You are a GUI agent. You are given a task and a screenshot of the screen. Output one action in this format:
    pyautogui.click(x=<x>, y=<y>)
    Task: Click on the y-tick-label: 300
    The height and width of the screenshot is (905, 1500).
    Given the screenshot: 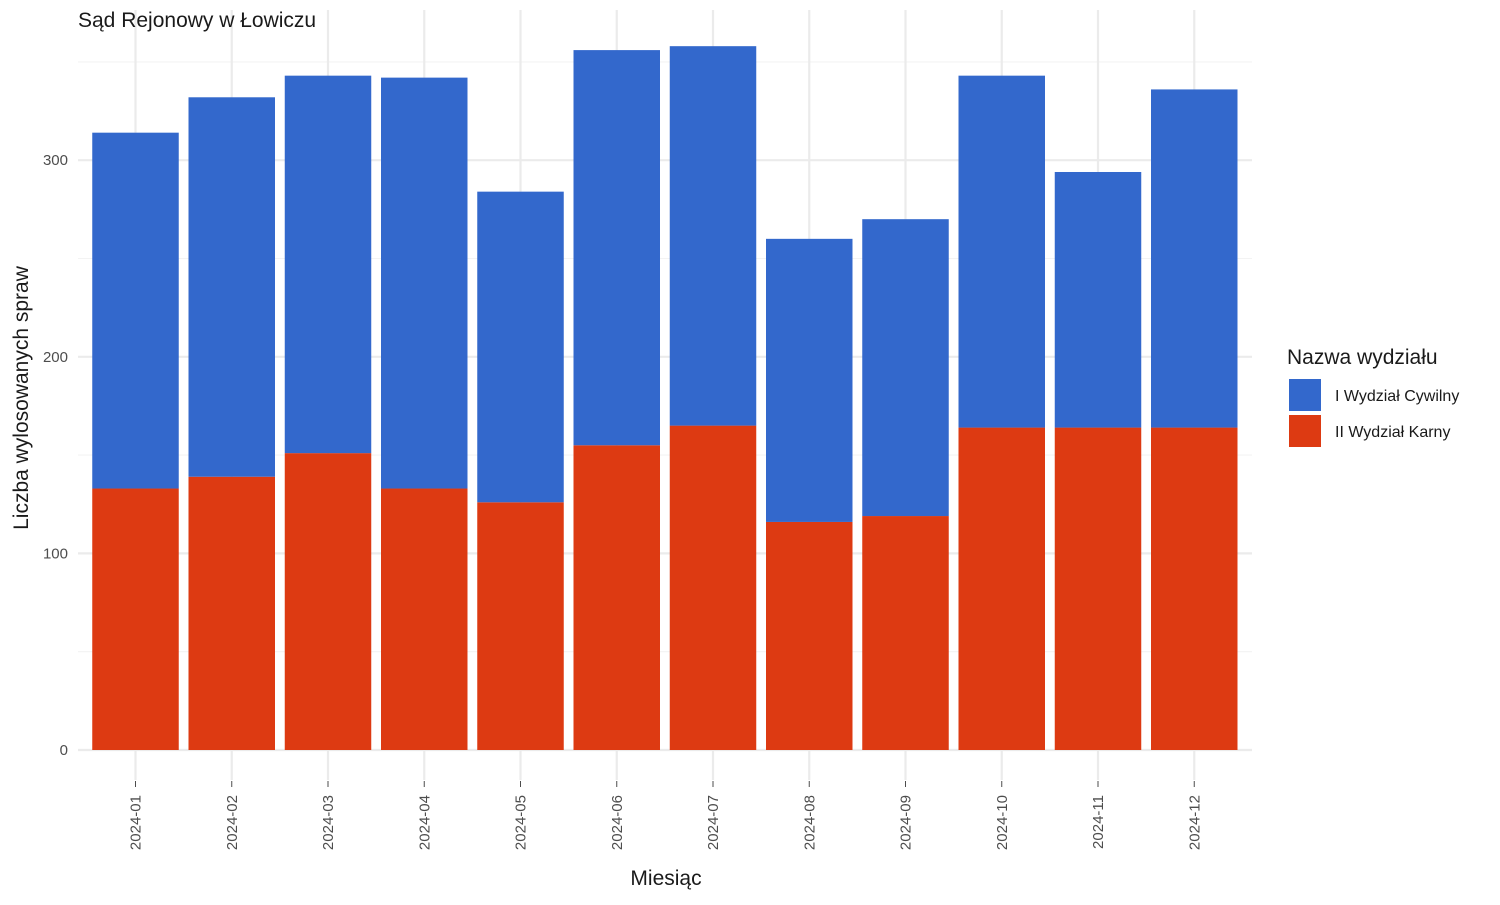 What is the action you would take?
    pyautogui.click(x=55, y=160)
    